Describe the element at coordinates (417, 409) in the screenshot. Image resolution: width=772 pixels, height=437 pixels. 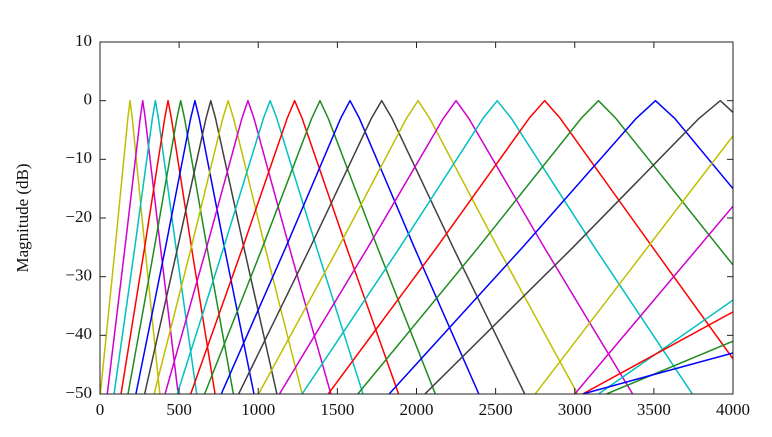
I see `x-tick-label: 2000` at that location.